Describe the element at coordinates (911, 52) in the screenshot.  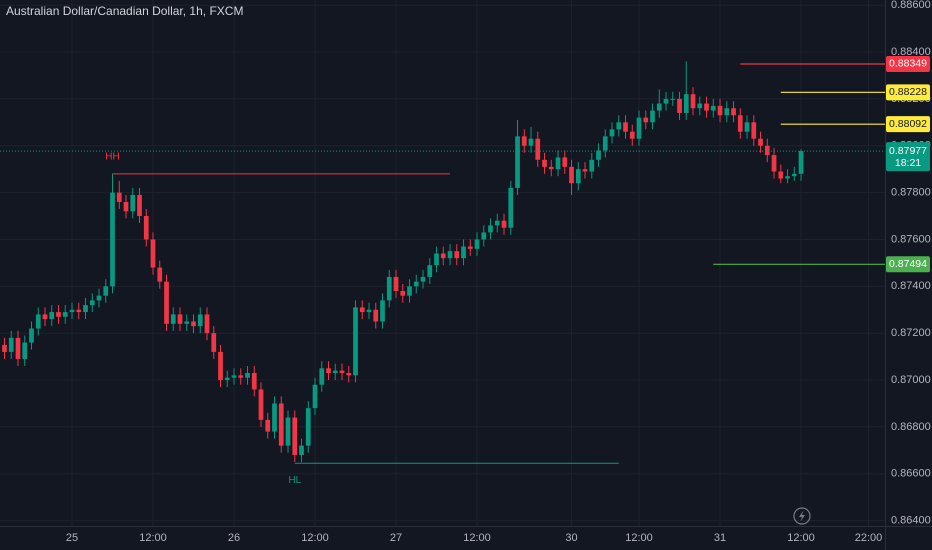
I see `y-tick-label: 0.88400` at that location.